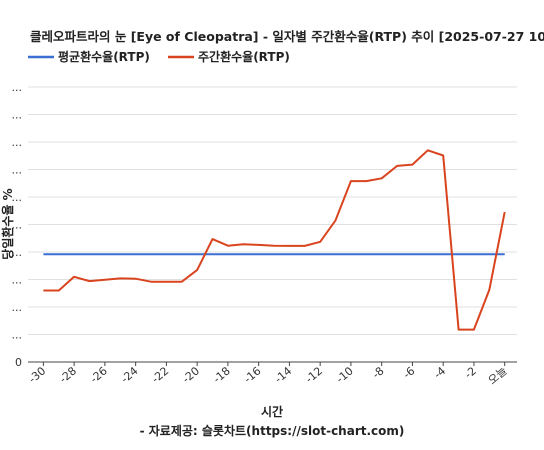  What do you see at coordinates (283, 375) in the screenshot?
I see `x-tick-label: -14` at bounding box center [283, 375].